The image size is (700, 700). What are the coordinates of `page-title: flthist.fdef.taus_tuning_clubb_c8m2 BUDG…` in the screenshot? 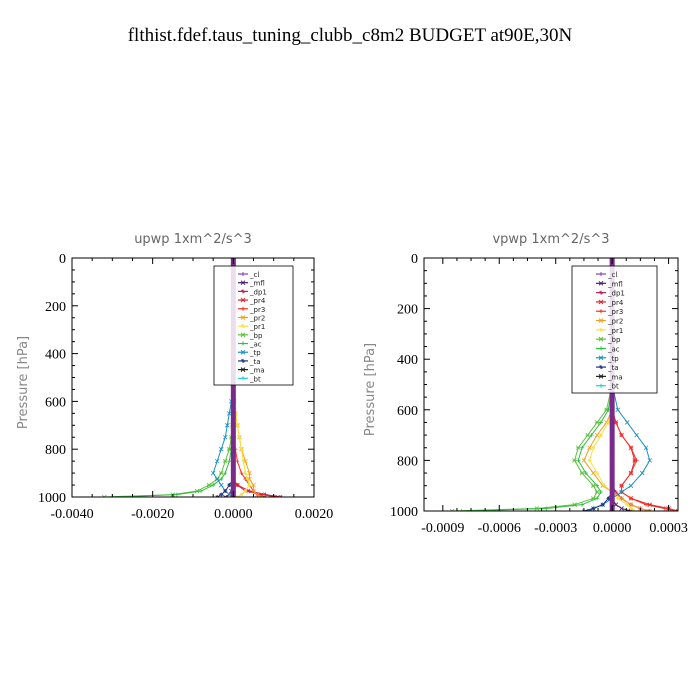 It's located at (350, 35).